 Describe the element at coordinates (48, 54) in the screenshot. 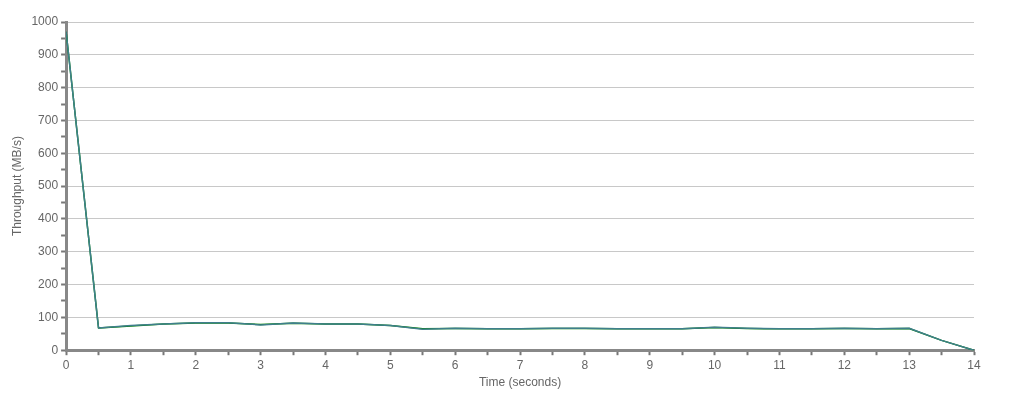

I see `y-tick-label: 900` at that location.